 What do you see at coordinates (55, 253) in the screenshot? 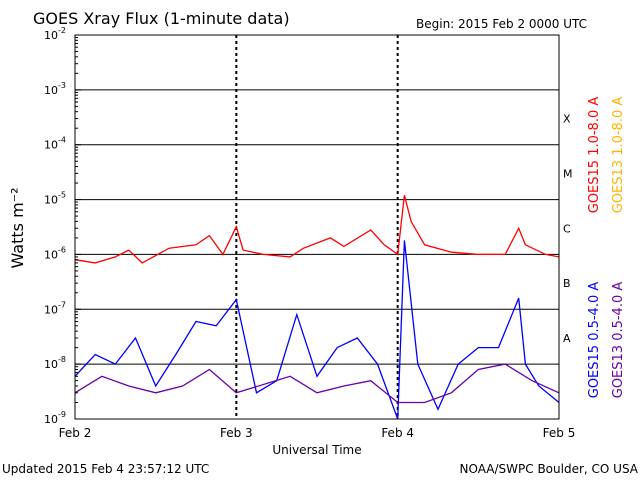
I see `y-tick-label: 10⁻⁶` at bounding box center [55, 253].